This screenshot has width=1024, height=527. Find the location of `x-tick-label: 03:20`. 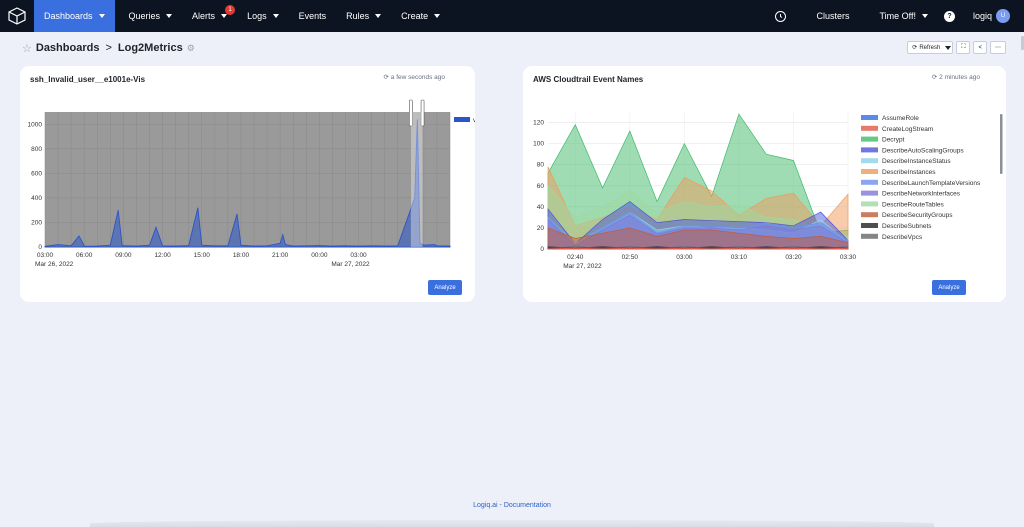

x-tick-label: 03:20 is located at coordinates (793, 257).